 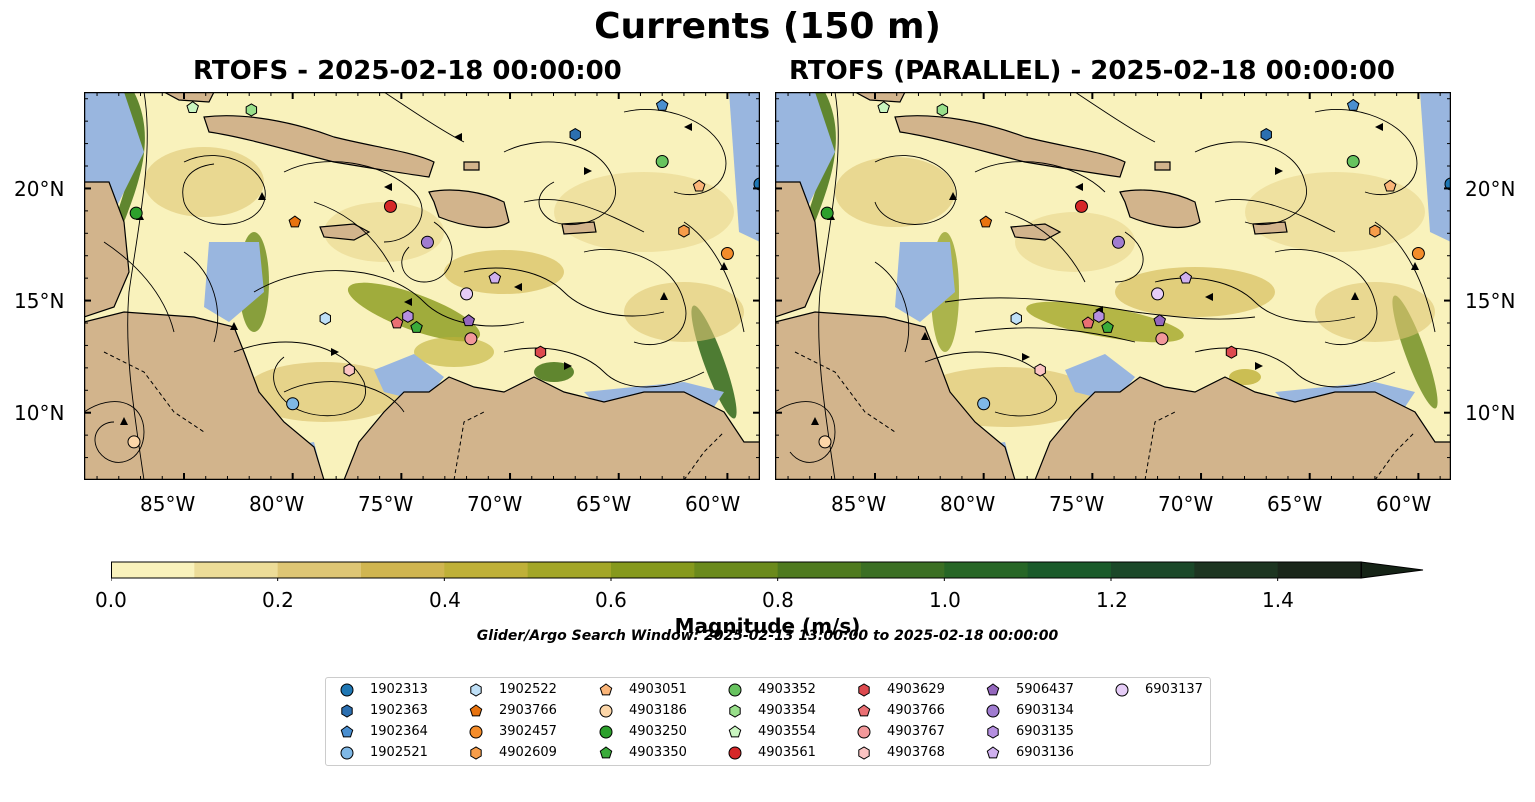 What do you see at coordinates (767, 26) in the screenshot?
I see `figure-title: Currents (150 m)` at bounding box center [767, 26].